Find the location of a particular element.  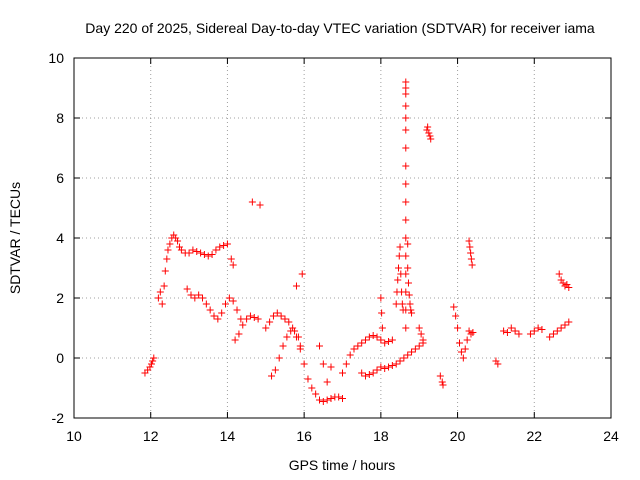

y-tick-label: 4 is located at coordinates (60, 238).